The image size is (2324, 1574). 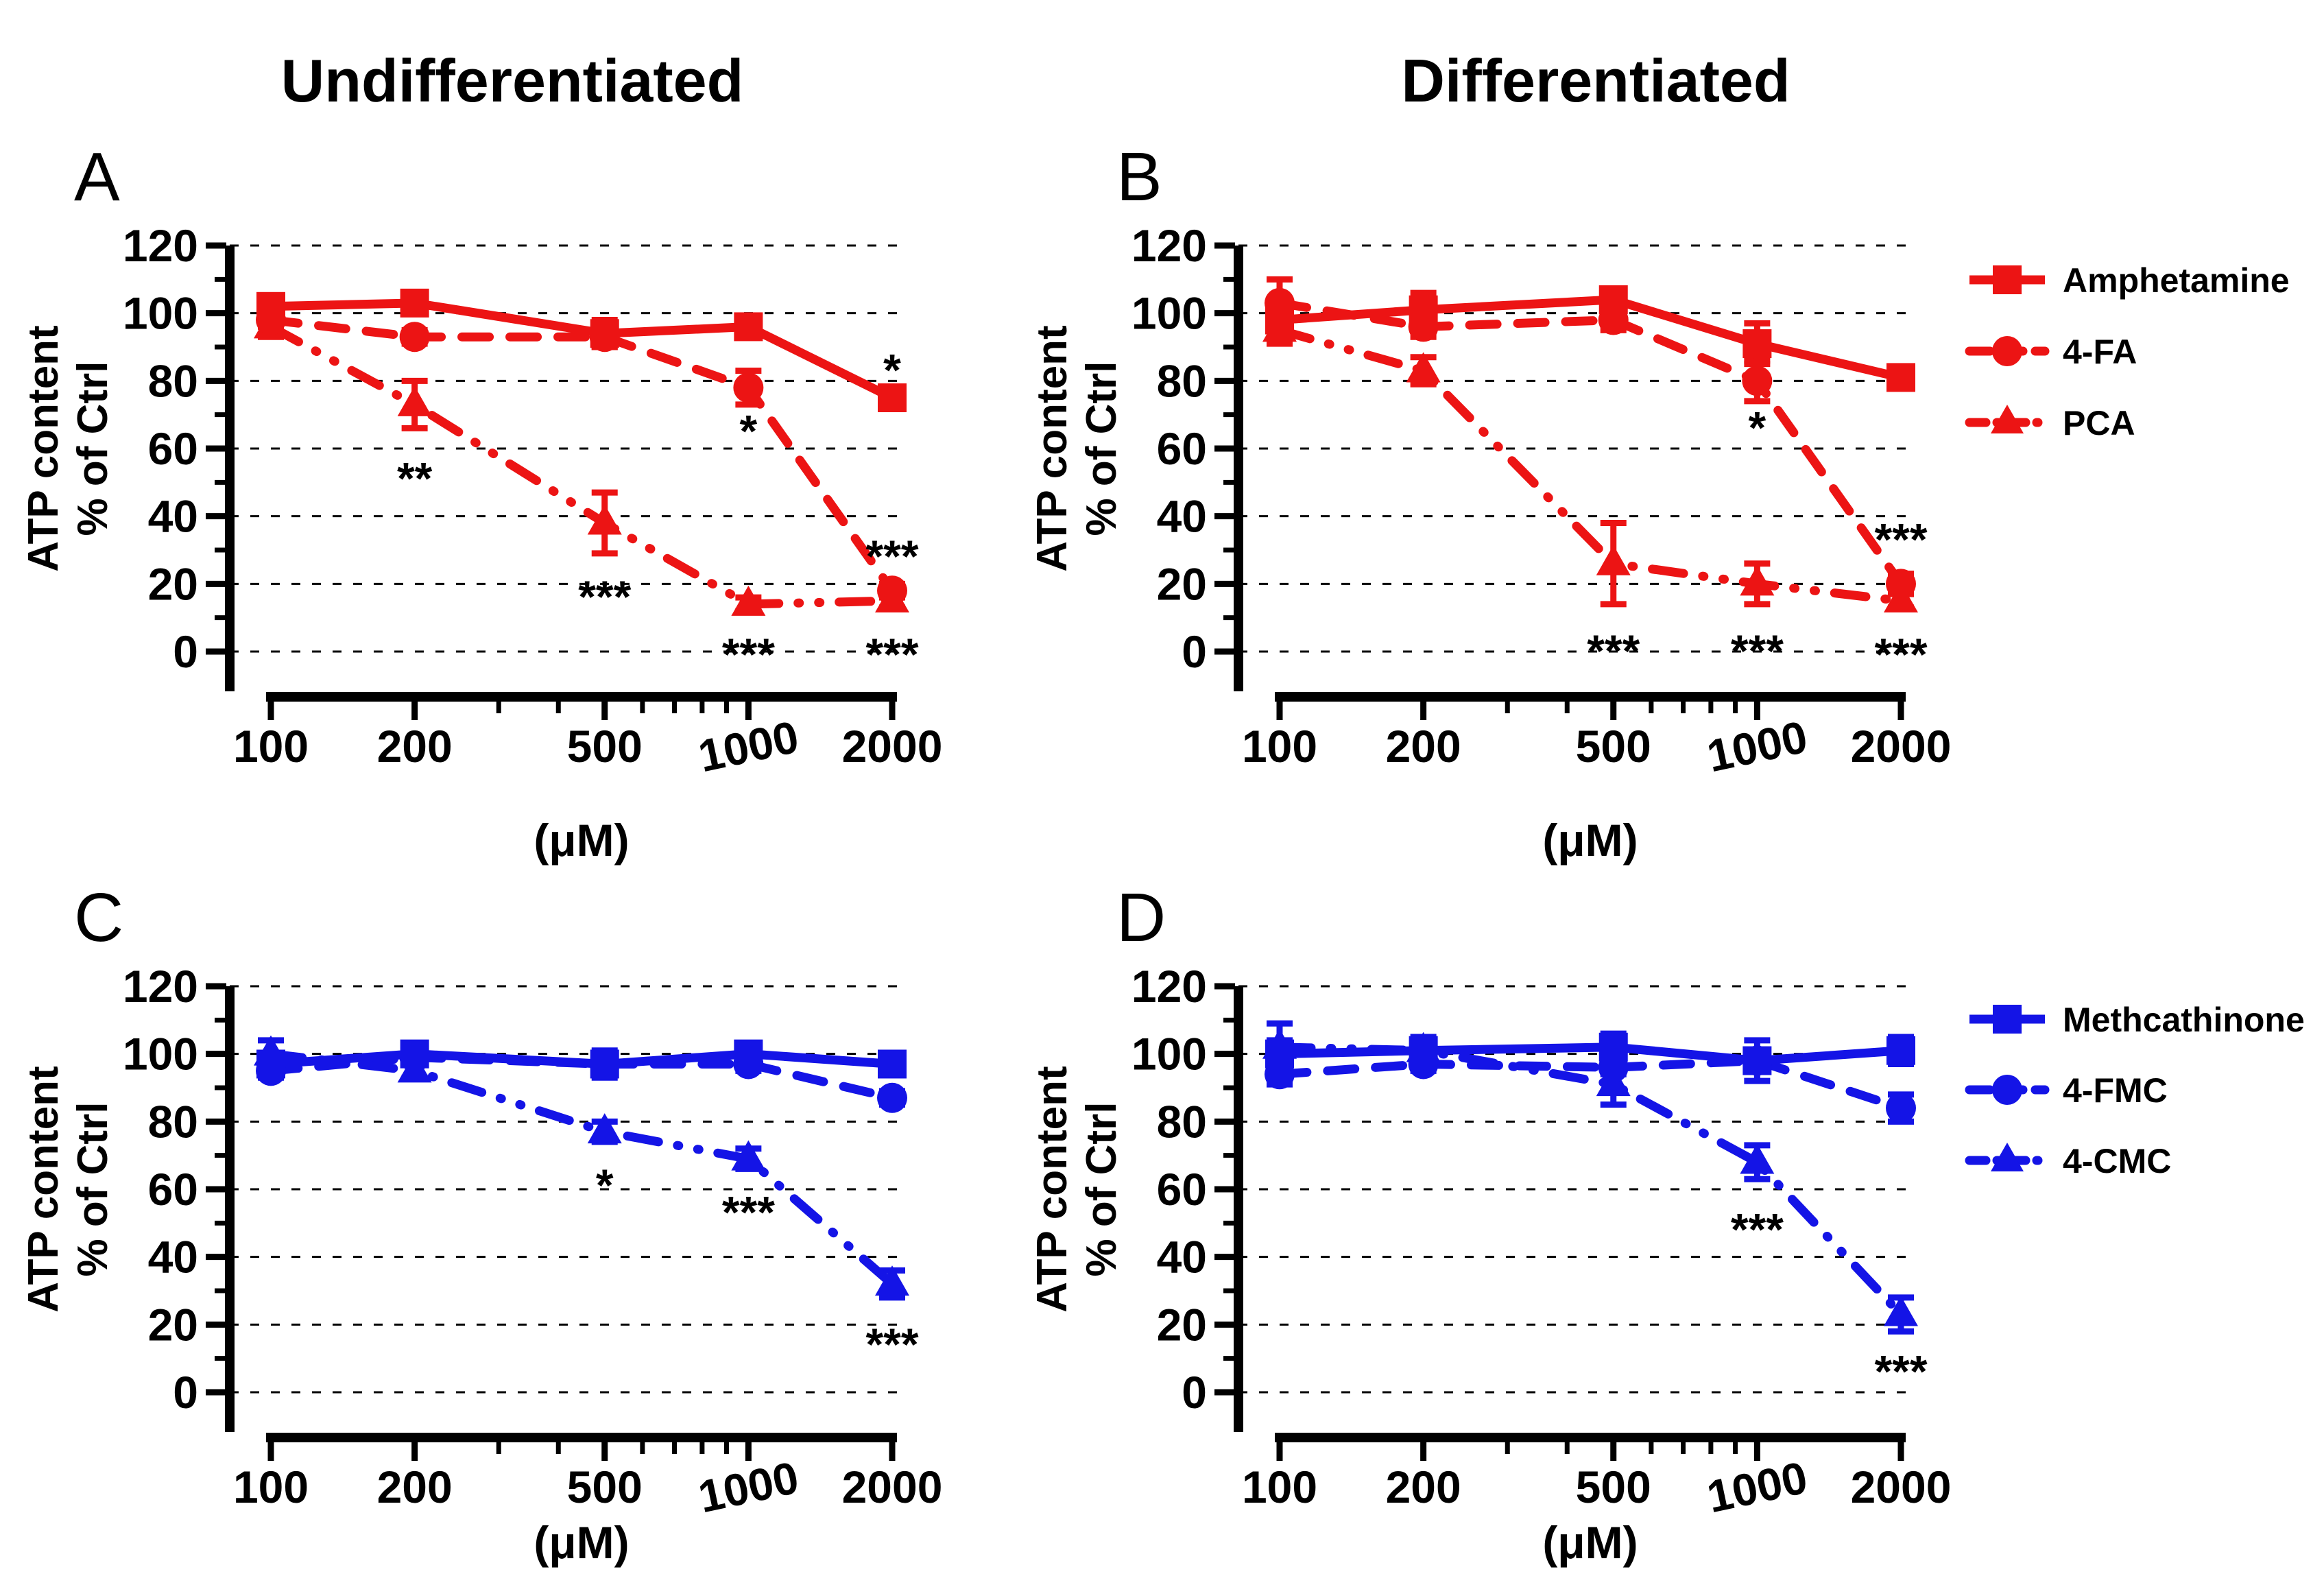 What do you see at coordinates (2007, 1090) in the screenshot?
I see `legend-circle-marker` at bounding box center [2007, 1090].